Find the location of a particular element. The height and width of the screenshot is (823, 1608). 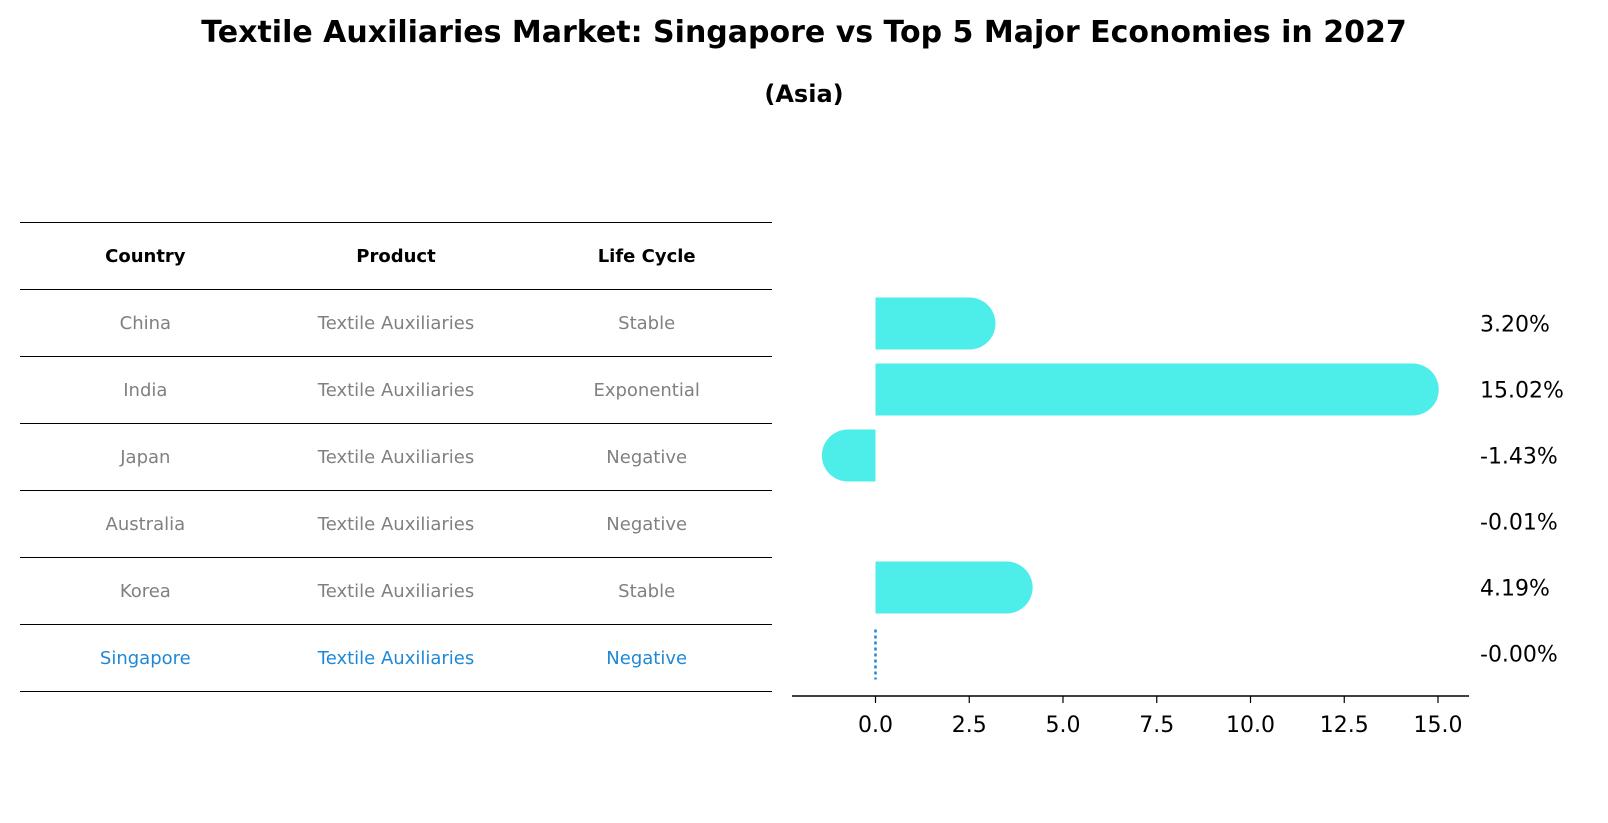

bar-value-label: -0.01% is located at coordinates (1519, 523).